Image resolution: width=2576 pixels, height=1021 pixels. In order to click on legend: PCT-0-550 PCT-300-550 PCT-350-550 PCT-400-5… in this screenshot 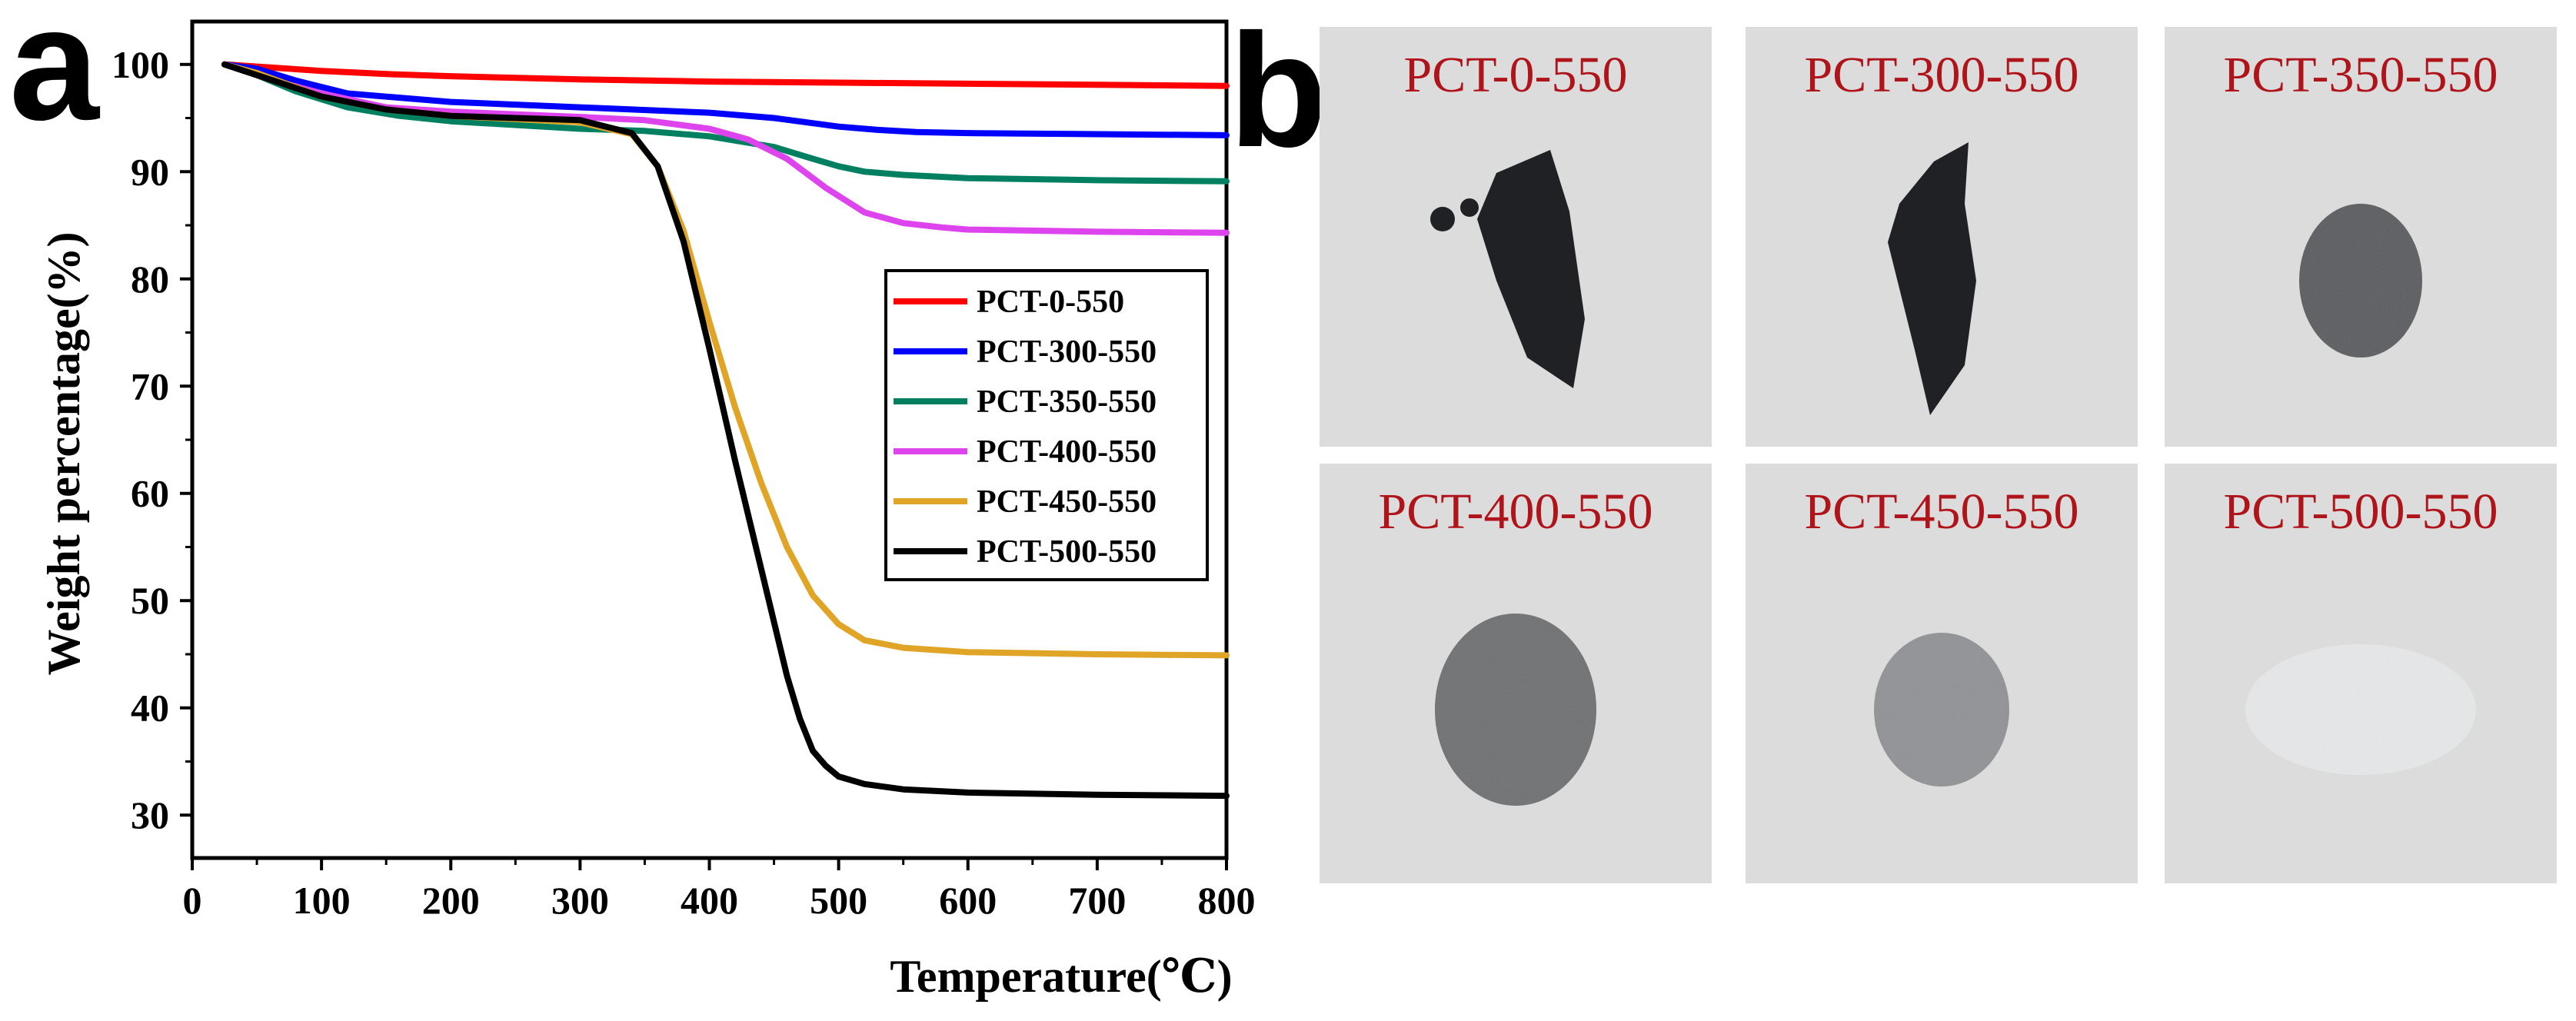, I will do `click(1046, 425)`.